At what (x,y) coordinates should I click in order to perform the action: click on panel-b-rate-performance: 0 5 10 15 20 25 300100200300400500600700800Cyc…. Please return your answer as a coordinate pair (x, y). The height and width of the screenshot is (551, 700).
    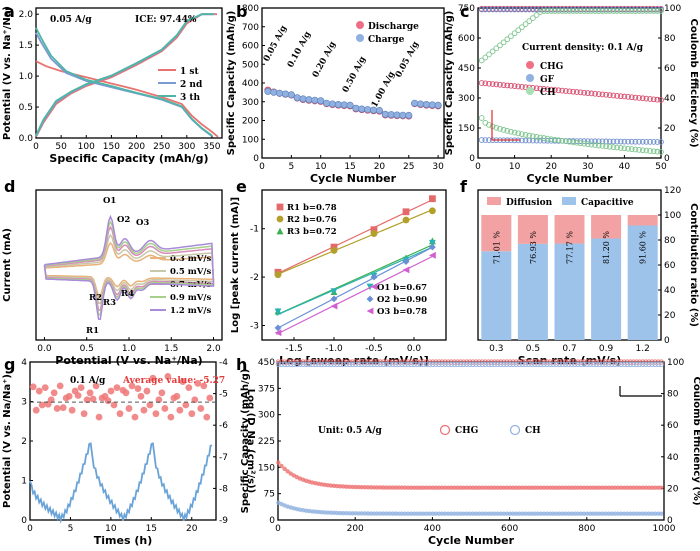
    Looking at the image, I should click on (335, 94).